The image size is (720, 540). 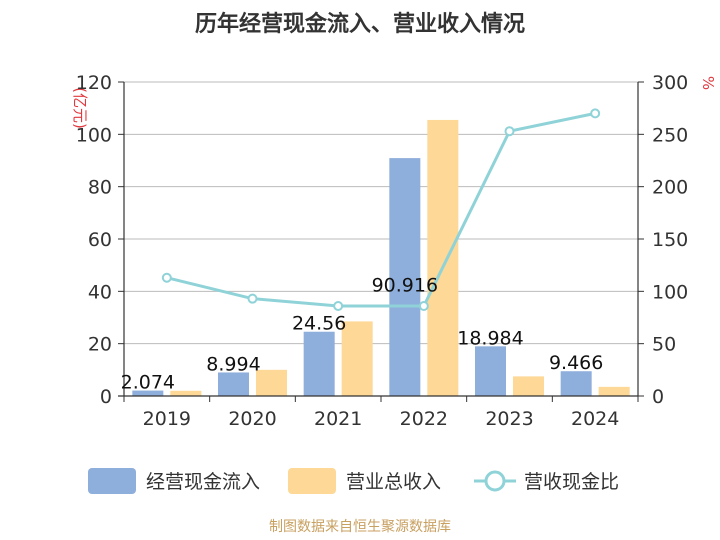 What do you see at coordinates (94, 83) in the screenshot?
I see `left-tick-label: 120` at bounding box center [94, 83].